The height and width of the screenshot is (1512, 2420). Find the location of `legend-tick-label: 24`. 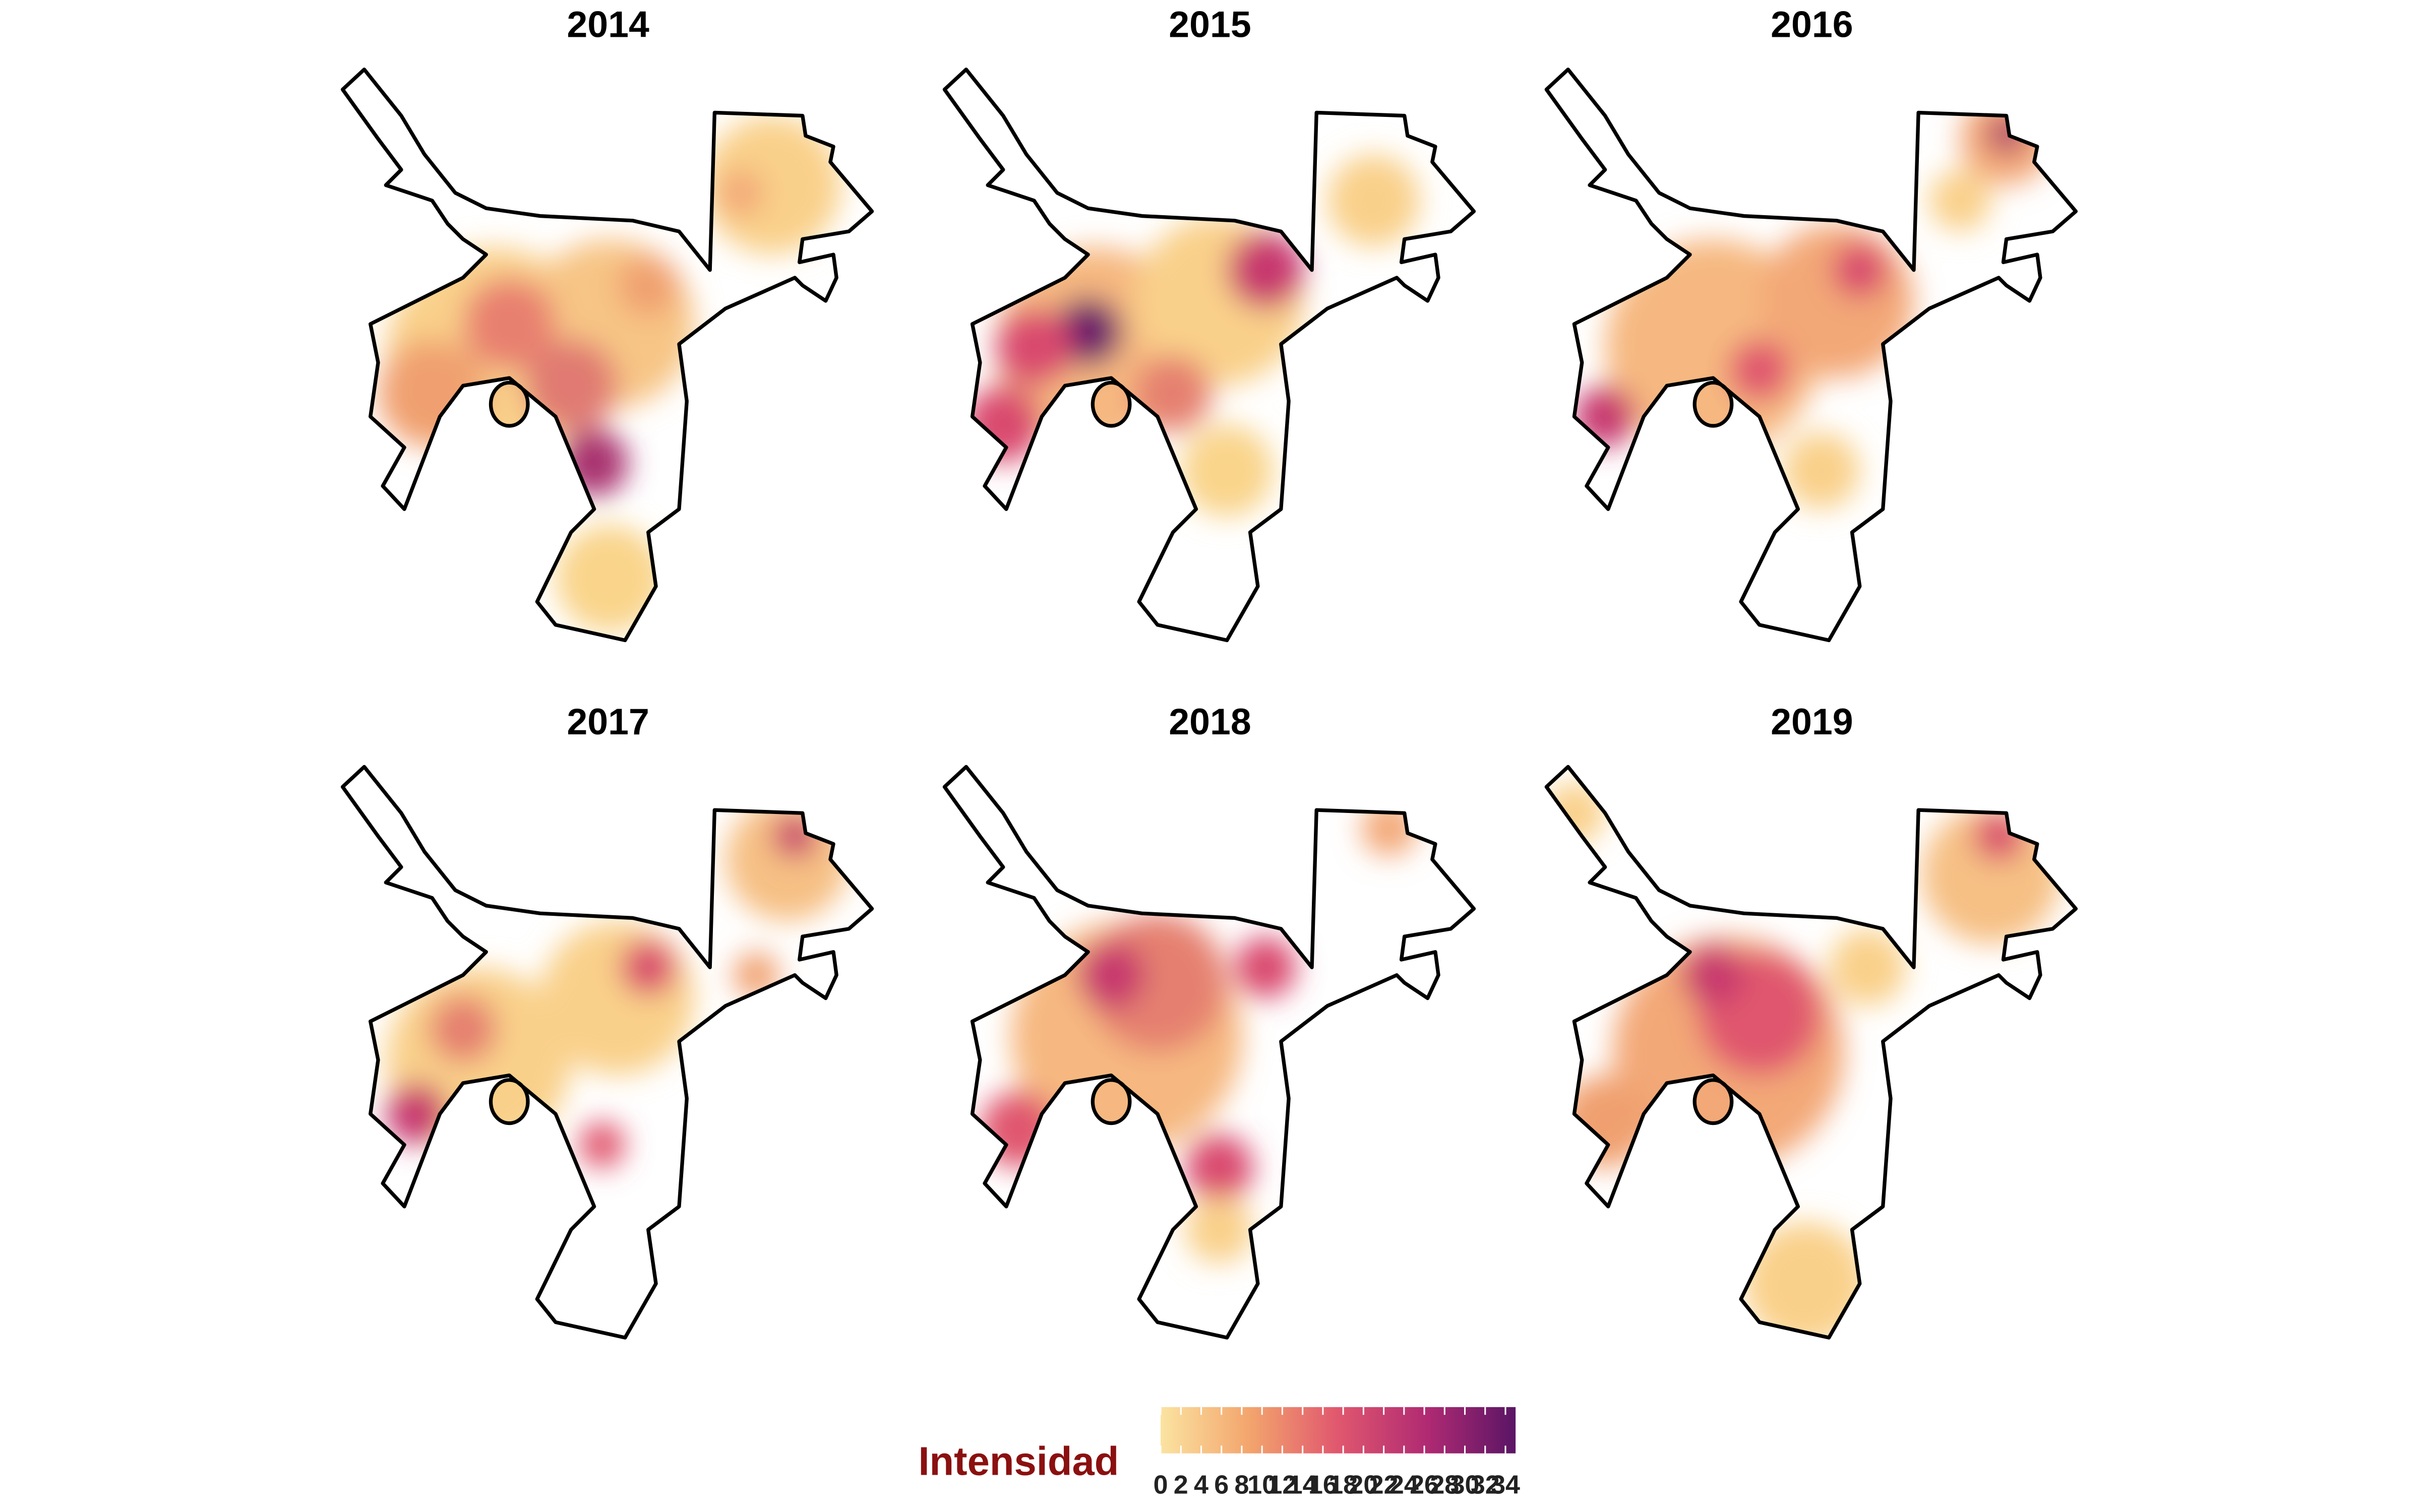

legend-tick-label: 24 is located at coordinates (1404, 1484).